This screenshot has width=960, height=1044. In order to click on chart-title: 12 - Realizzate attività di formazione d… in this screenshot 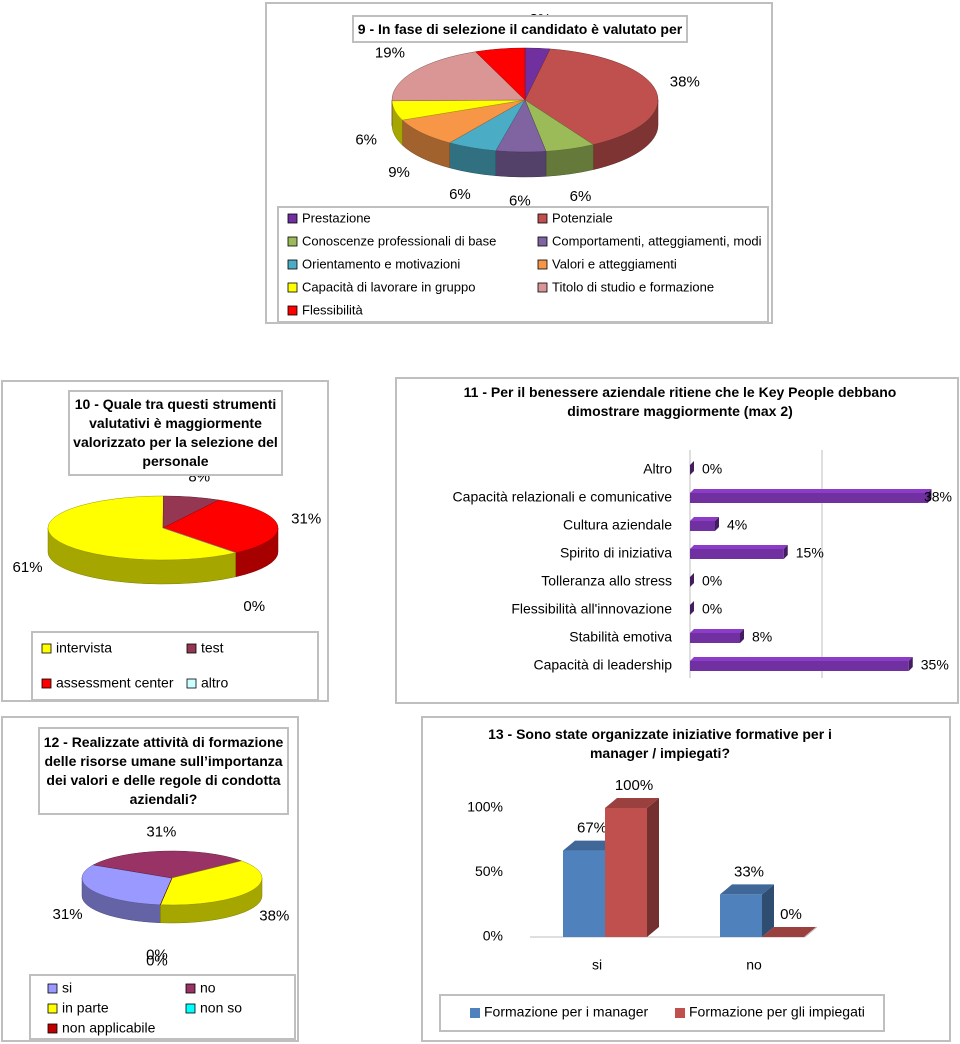, I will do `click(163, 771)`.